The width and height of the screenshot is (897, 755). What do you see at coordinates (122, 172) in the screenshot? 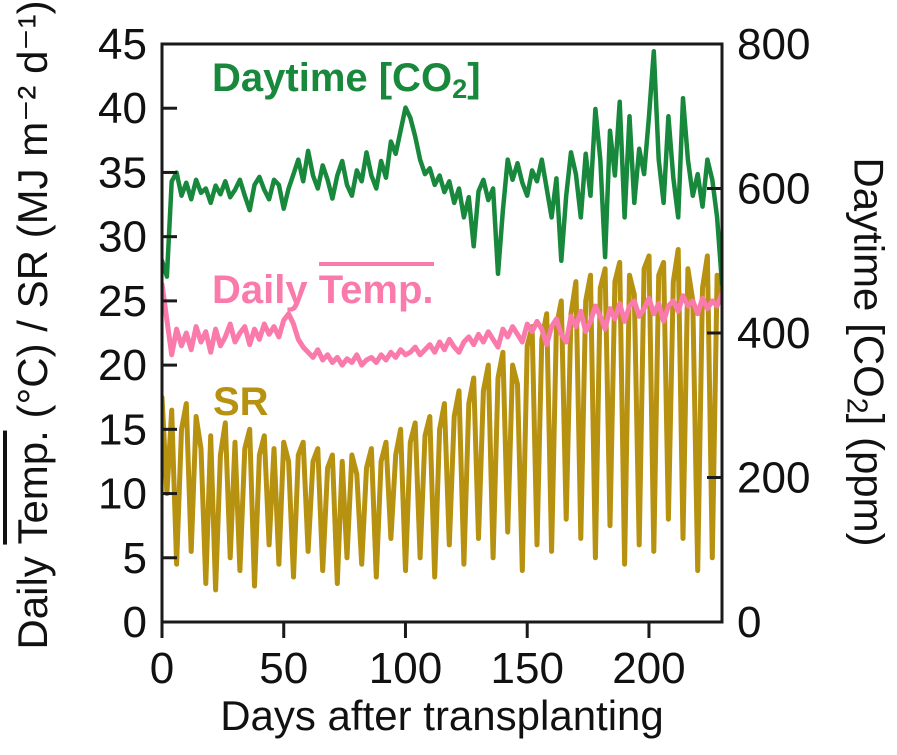
I see `left-axis-tick-label: 35` at bounding box center [122, 172].